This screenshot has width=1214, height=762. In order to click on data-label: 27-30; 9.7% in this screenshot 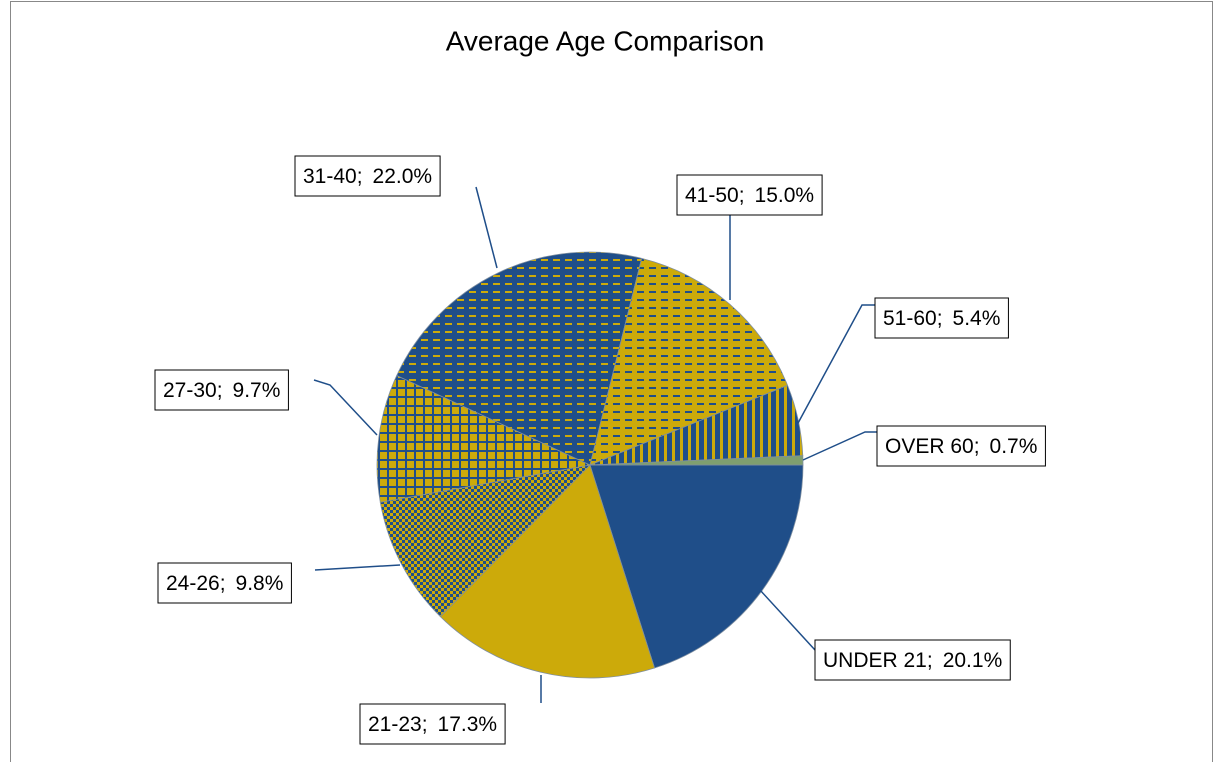, I will do `click(221, 390)`.